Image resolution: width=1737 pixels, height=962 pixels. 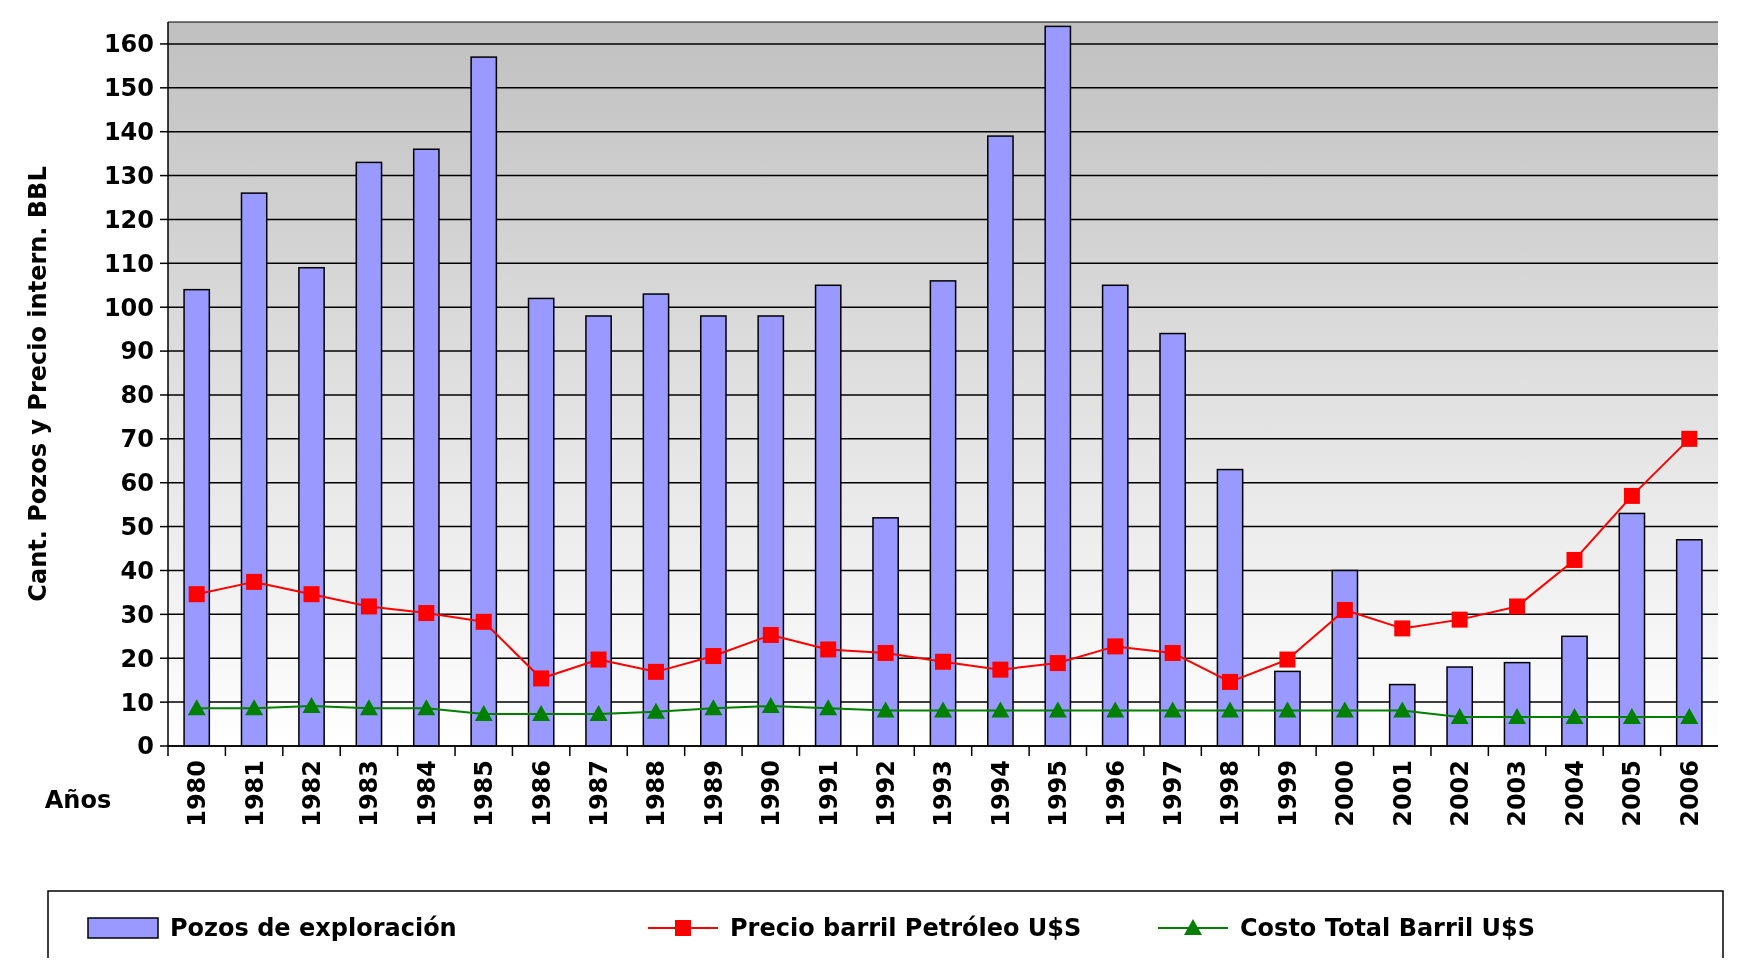 What do you see at coordinates (1460, 793) in the screenshot?
I see `x-tick-label: 2002` at bounding box center [1460, 793].